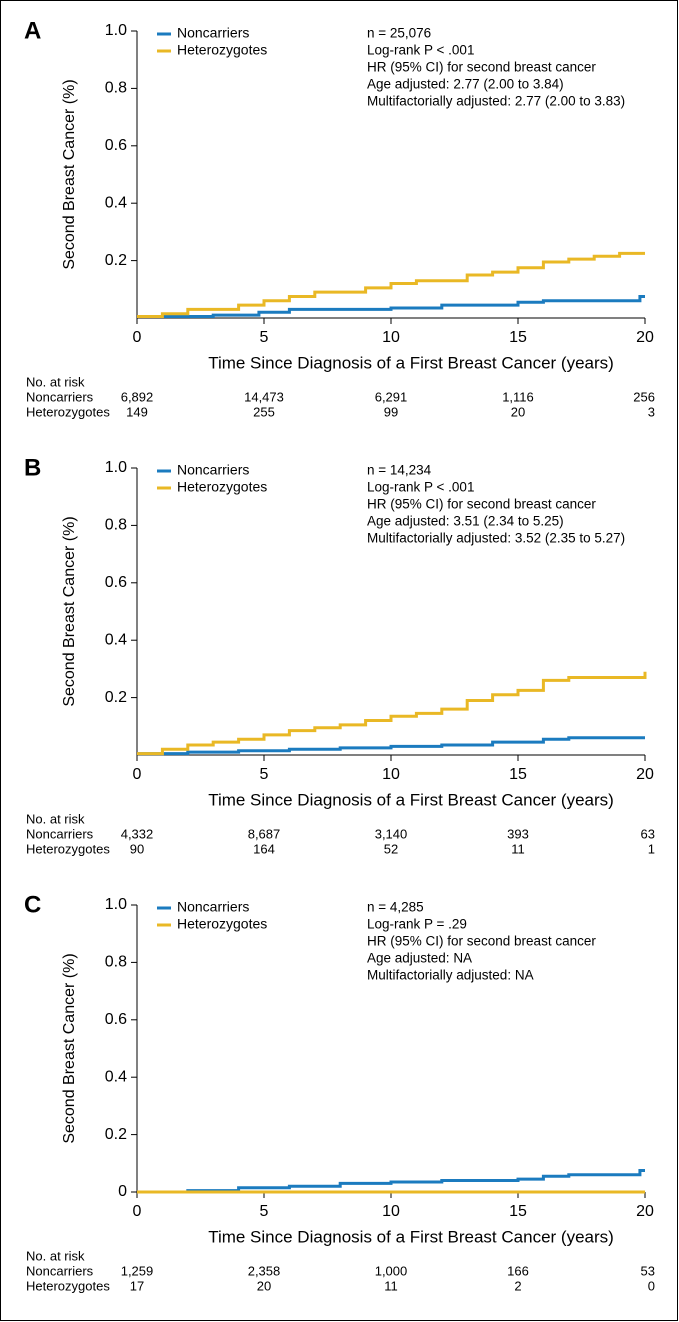  What do you see at coordinates (417, 924) in the screenshot?
I see `annotation: Log-rank P = .29` at bounding box center [417, 924].